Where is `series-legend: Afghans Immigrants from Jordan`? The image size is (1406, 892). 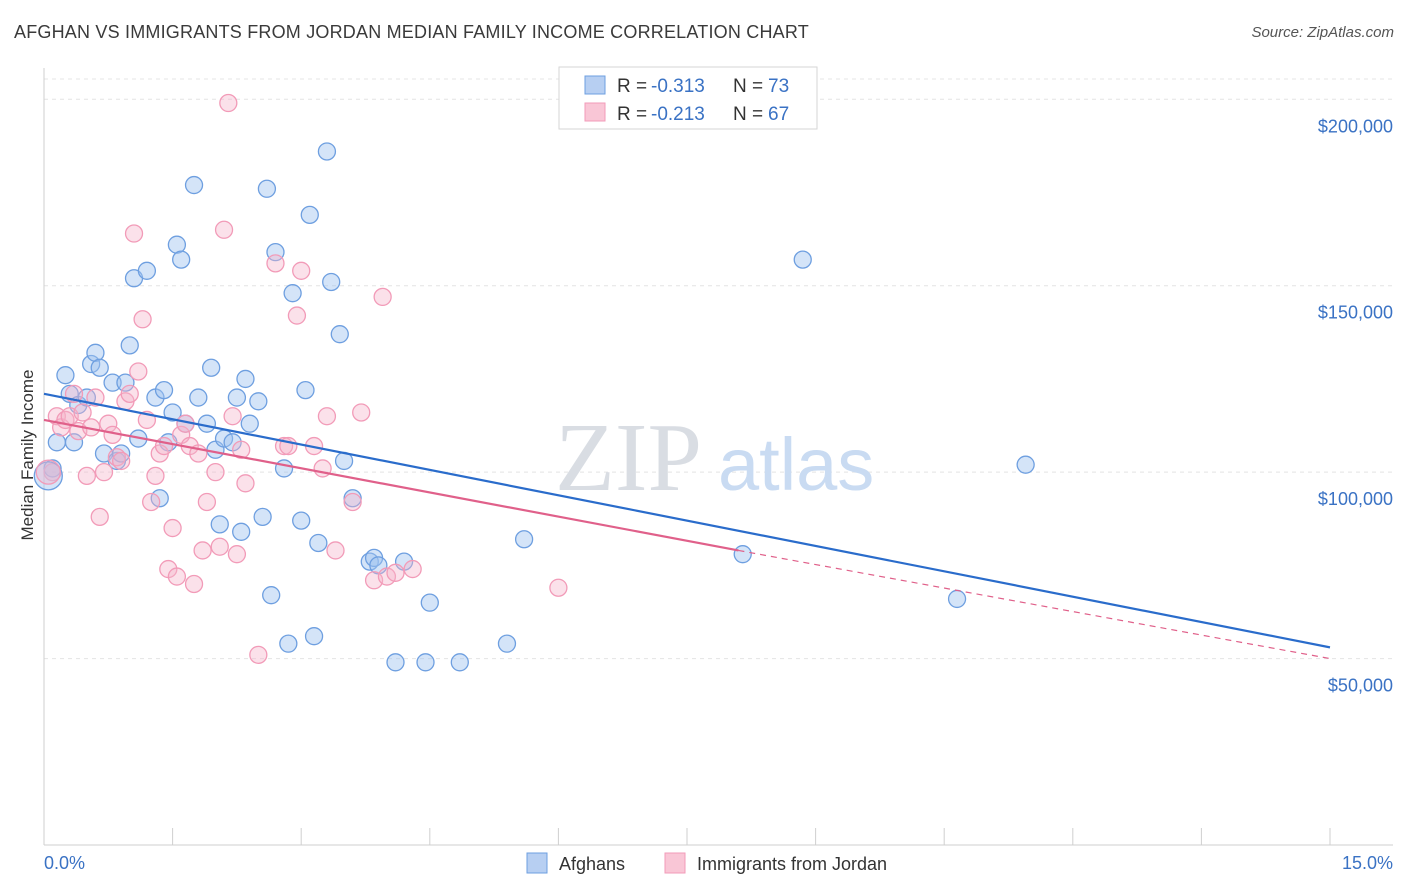
series-legend: Afghans Immigrants from Jordan is located at coordinates (706, 863).